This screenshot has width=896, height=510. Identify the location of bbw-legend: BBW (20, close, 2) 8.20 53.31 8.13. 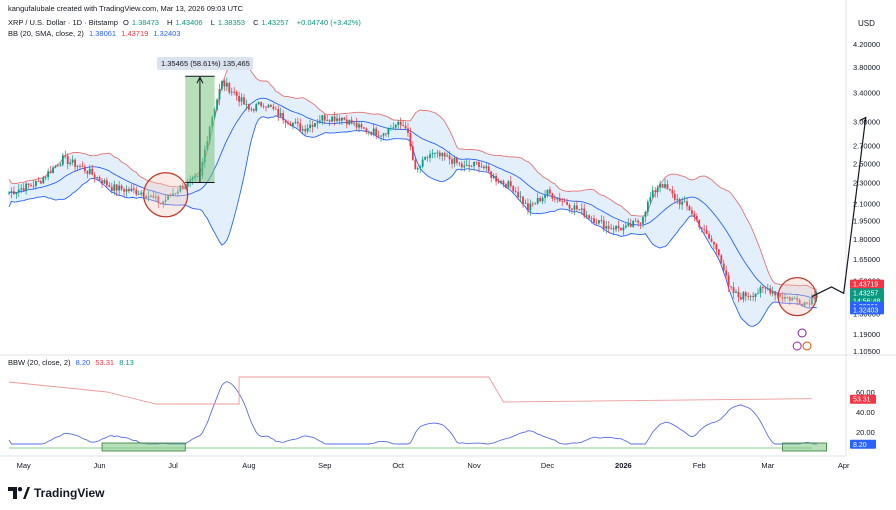
(71, 362).